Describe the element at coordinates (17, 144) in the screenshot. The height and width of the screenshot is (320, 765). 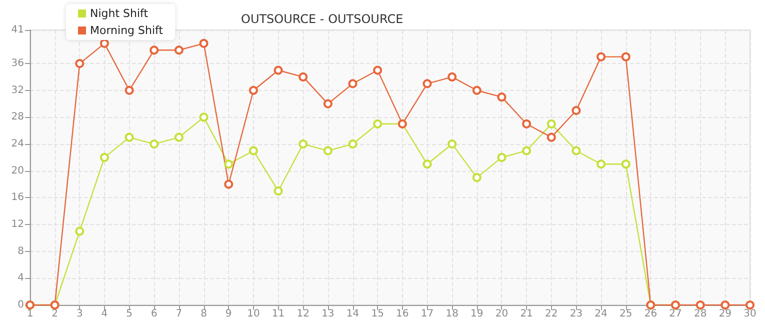
I see `y-tick-label: 24` at that location.